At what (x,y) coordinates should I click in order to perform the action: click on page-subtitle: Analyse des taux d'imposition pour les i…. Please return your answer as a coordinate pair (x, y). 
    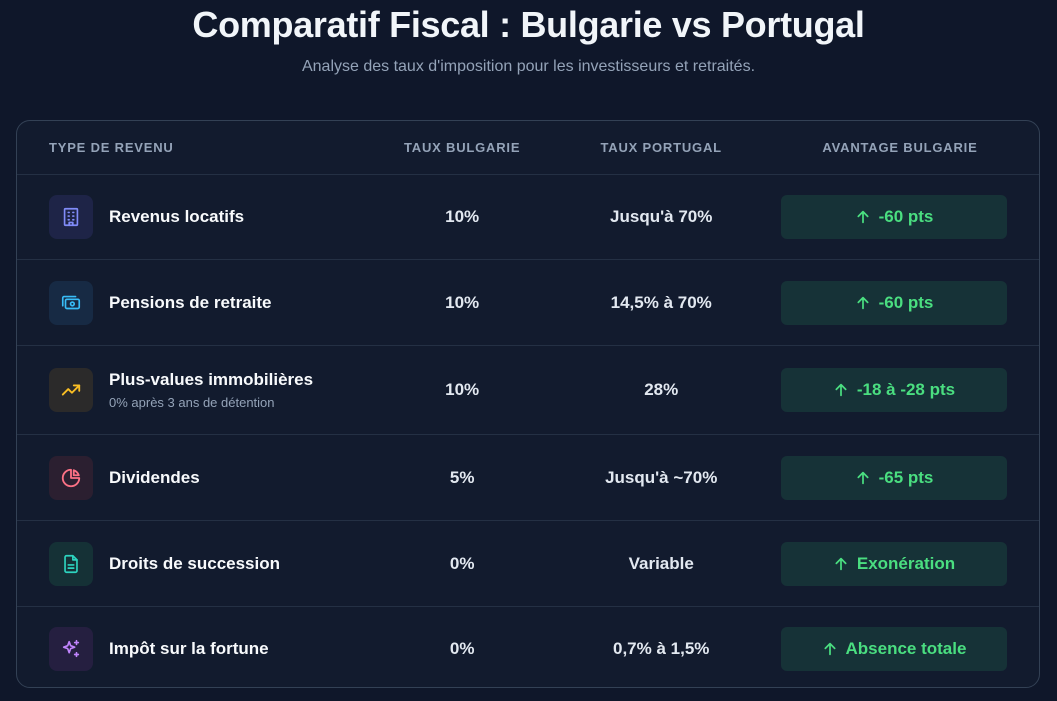
    Looking at the image, I should click on (528, 66).